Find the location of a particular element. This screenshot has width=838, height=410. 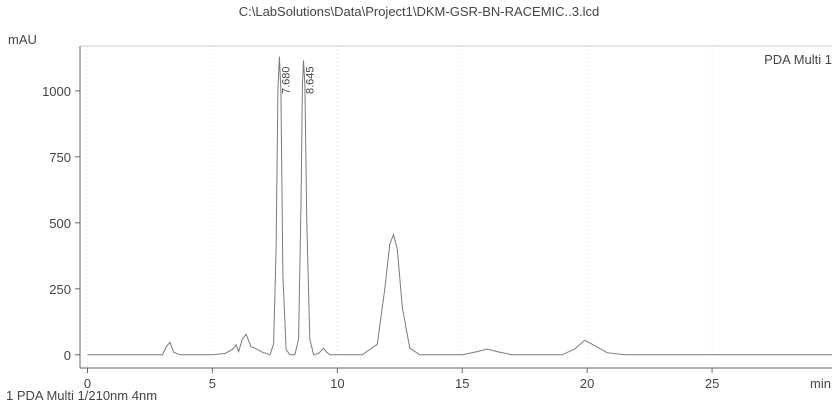

y-ticks: 0 250 500 750 1000 is located at coordinates (61, 223).